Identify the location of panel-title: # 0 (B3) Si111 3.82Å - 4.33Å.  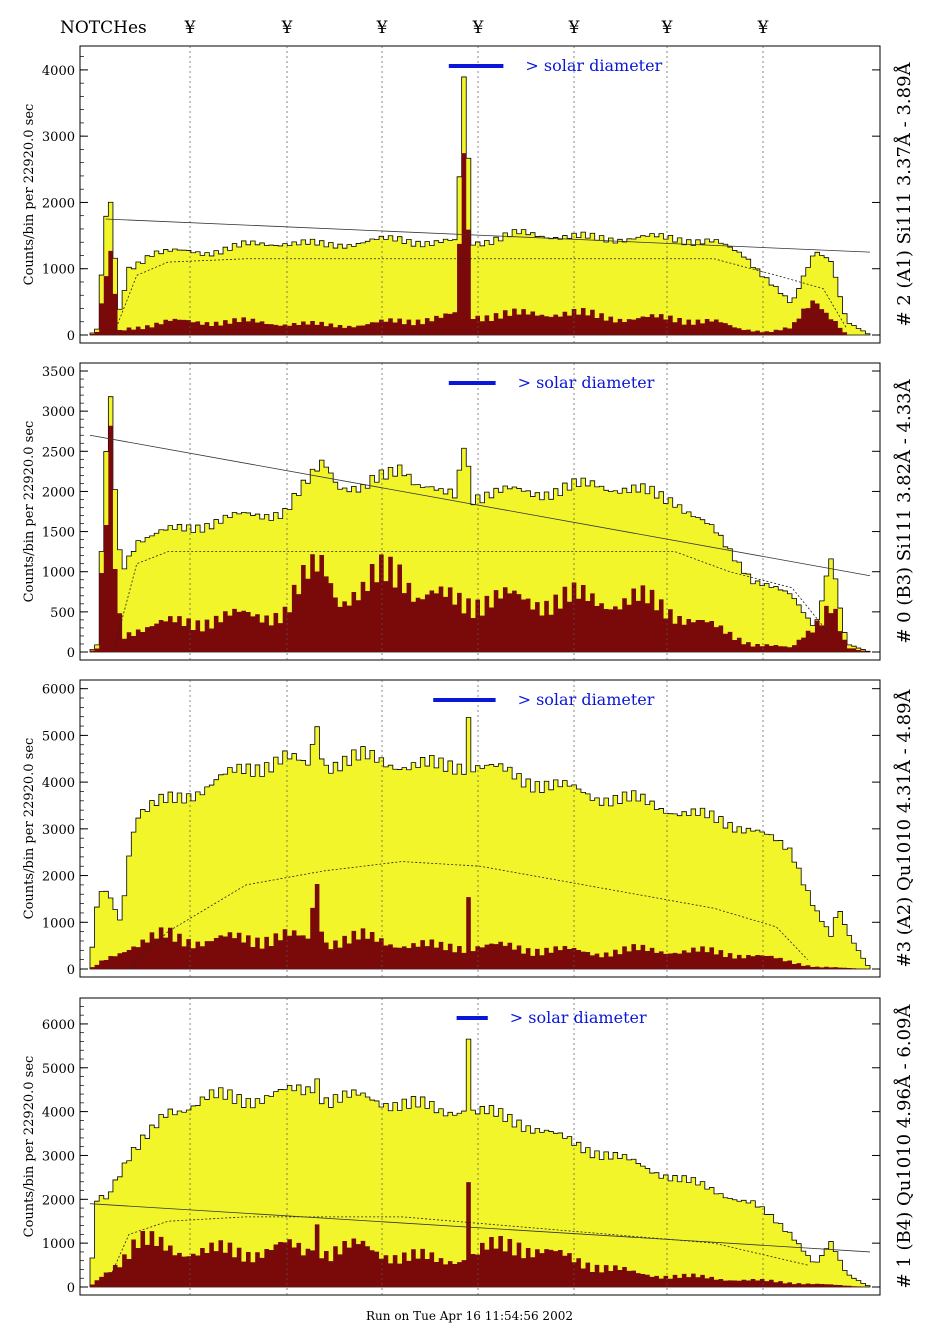
(904, 510).